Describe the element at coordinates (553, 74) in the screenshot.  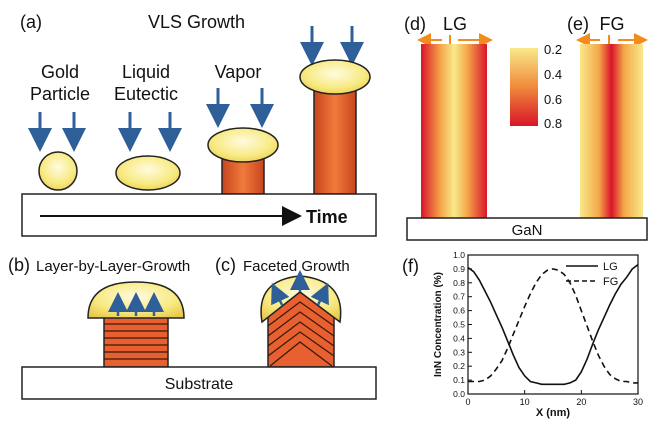
I see `colorbar-tick: 0.4` at that location.